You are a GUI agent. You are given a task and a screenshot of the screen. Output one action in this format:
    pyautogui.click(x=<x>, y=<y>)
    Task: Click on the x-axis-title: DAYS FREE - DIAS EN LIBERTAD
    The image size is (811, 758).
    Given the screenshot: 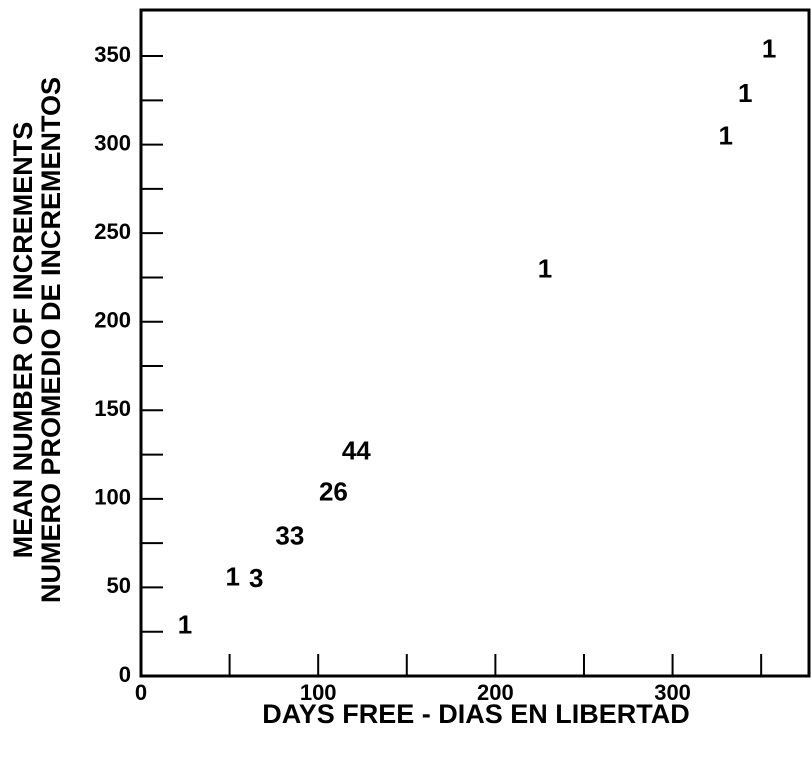 What is the action you would take?
    pyautogui.click(x=476, y=714)
    